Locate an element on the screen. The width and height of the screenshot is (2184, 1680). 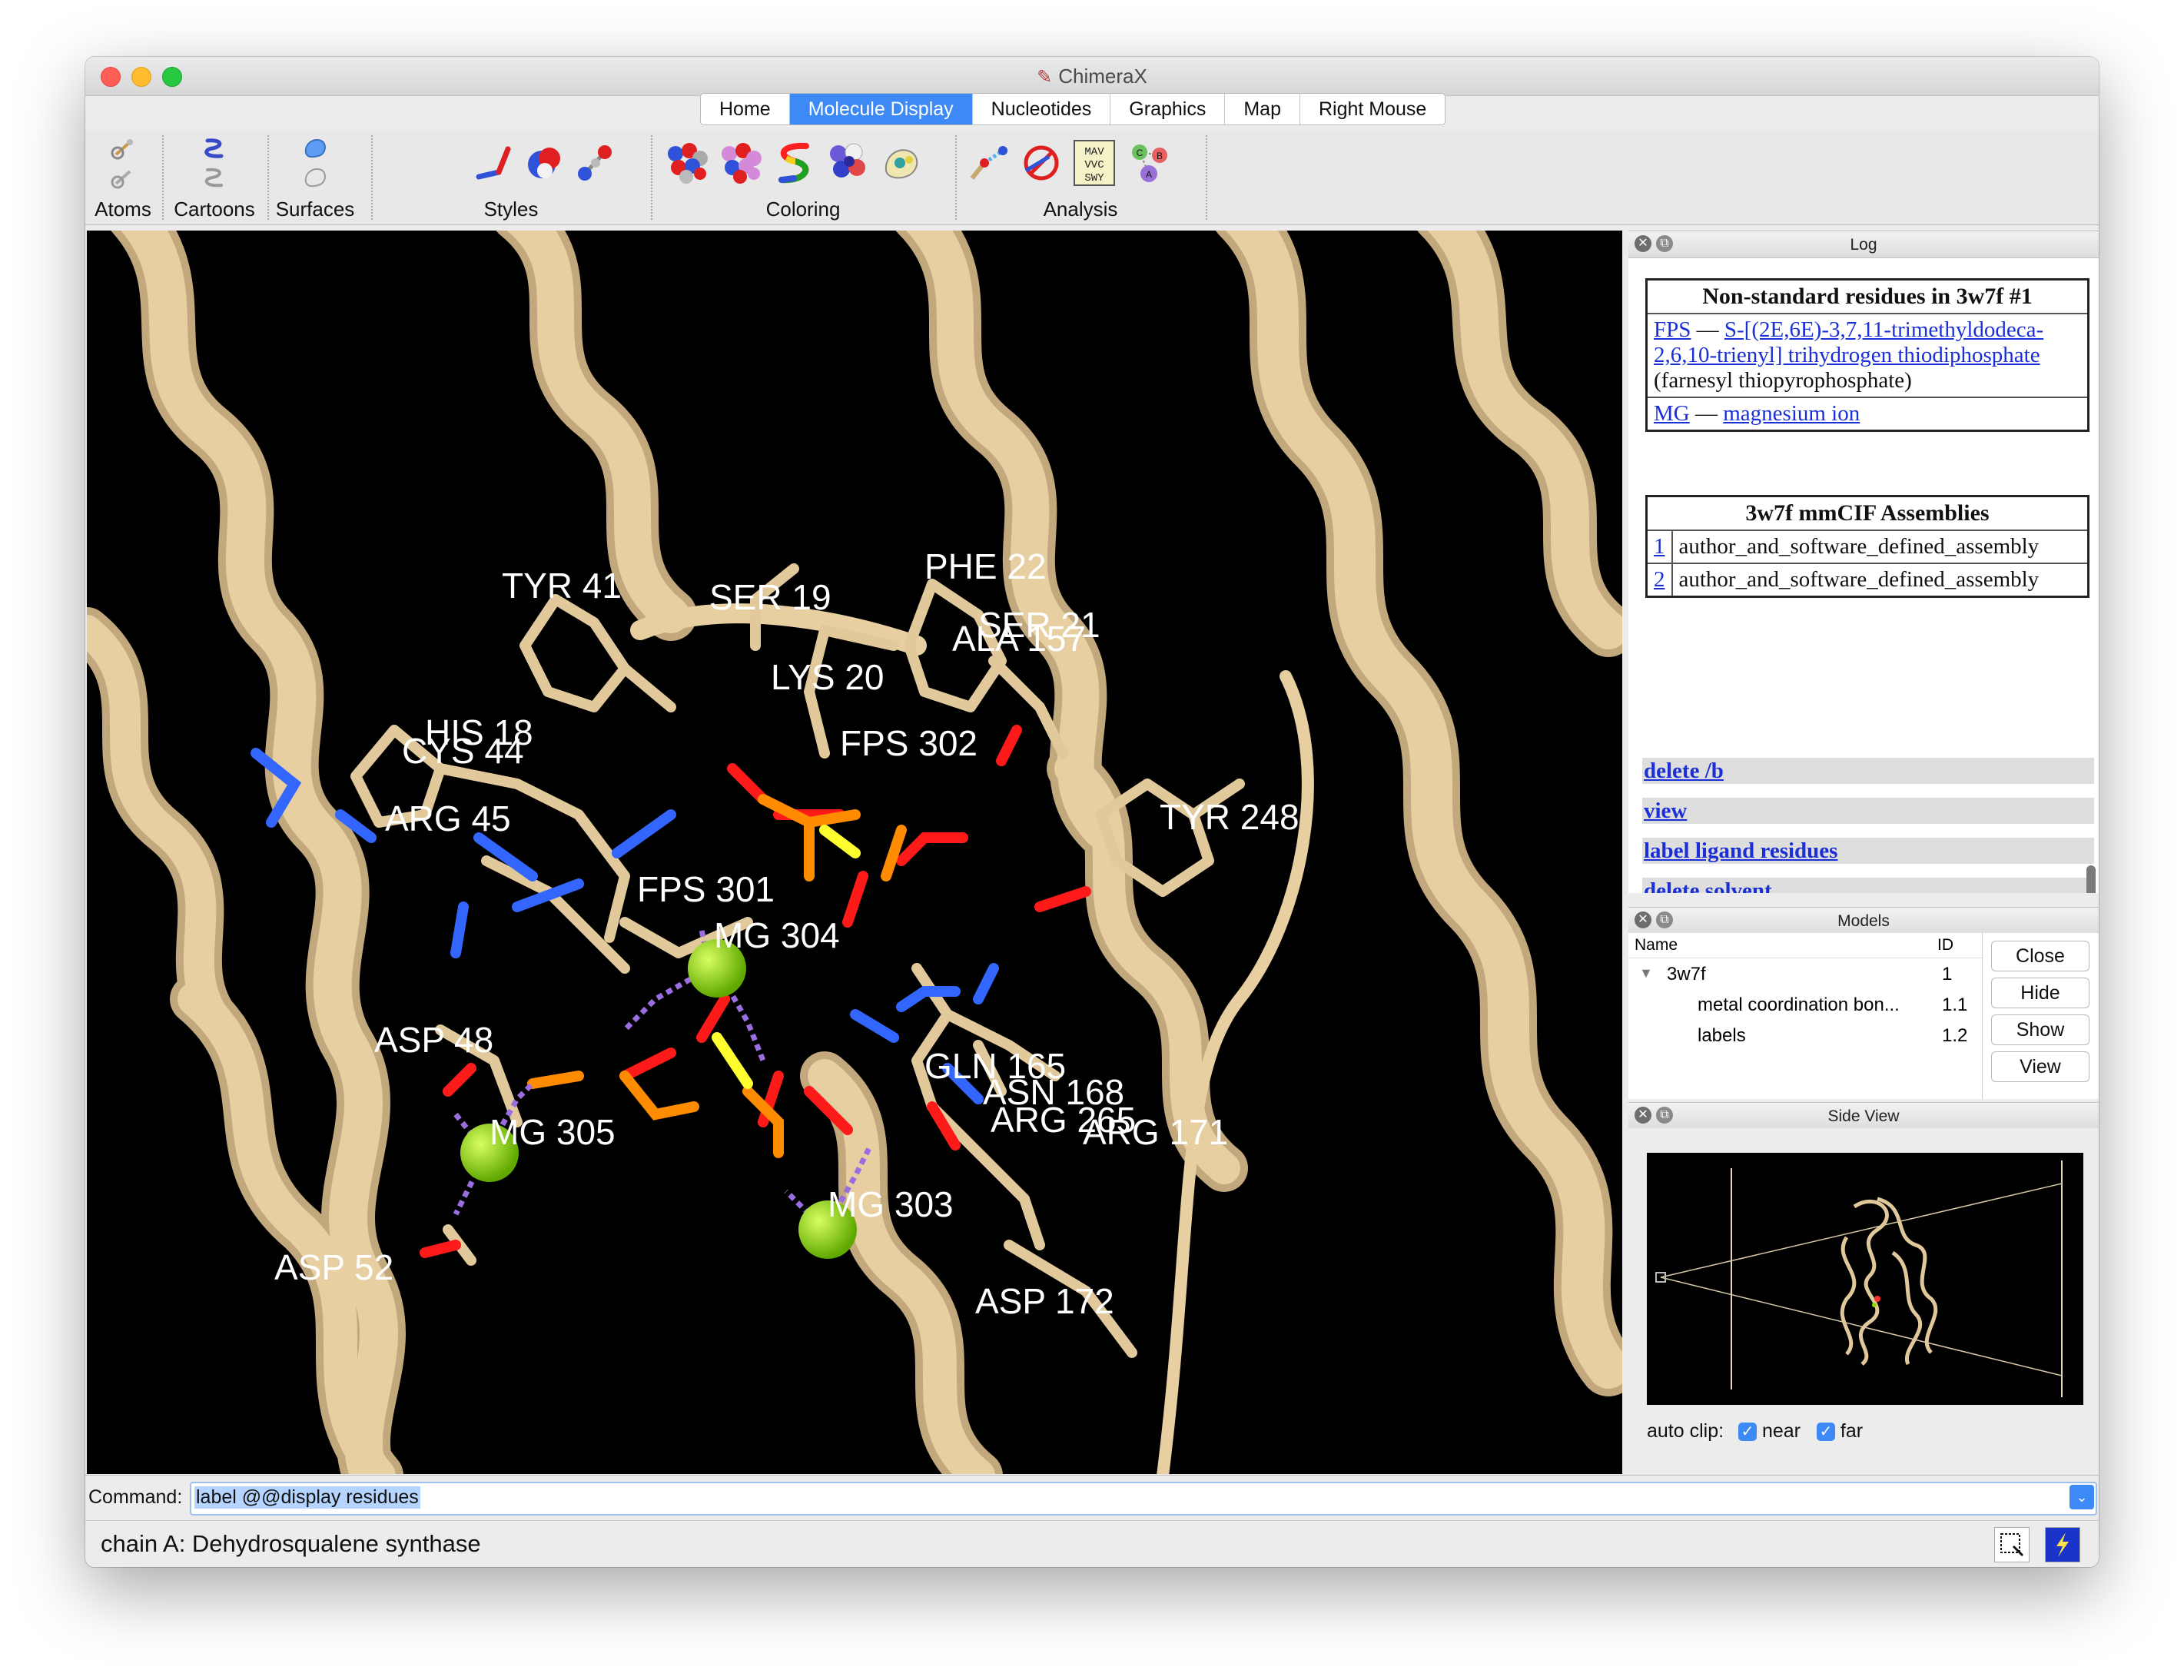
camera-icon is located at coordinates (1660, 1278).